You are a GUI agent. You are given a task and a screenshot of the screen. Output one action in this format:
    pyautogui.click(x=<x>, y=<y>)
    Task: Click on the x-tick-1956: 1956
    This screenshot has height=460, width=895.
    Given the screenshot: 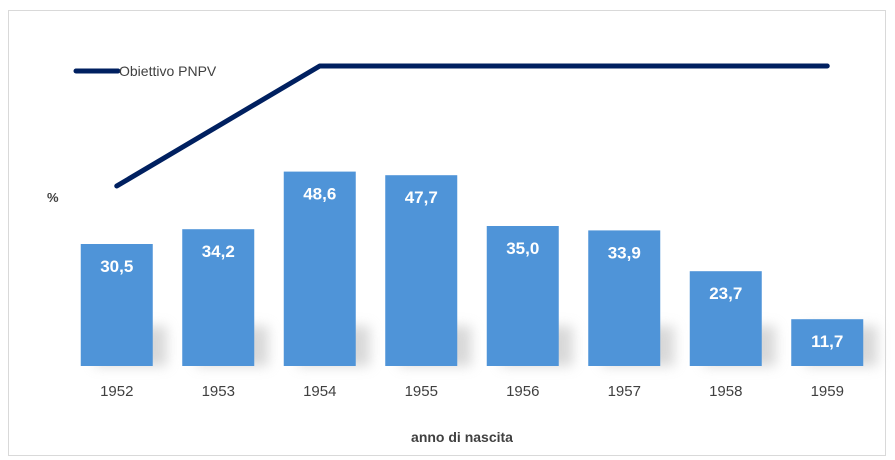 What is the action you would take?
    pyautogui.click(x=522, y=391)
    